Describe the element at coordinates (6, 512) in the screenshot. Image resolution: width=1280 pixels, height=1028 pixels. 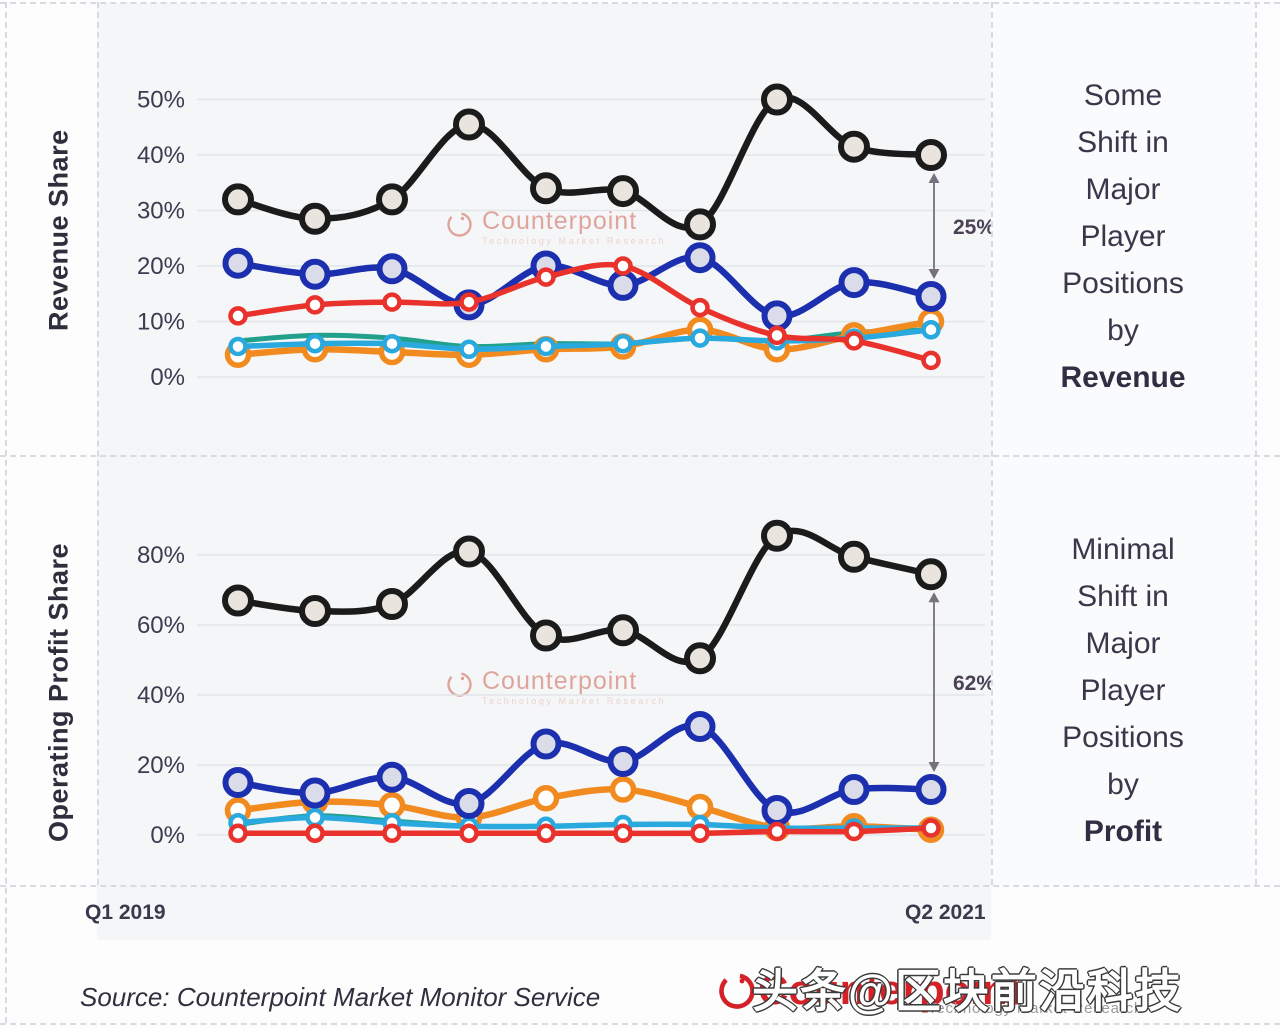
I see `frame-dash-left-edge` at that location.